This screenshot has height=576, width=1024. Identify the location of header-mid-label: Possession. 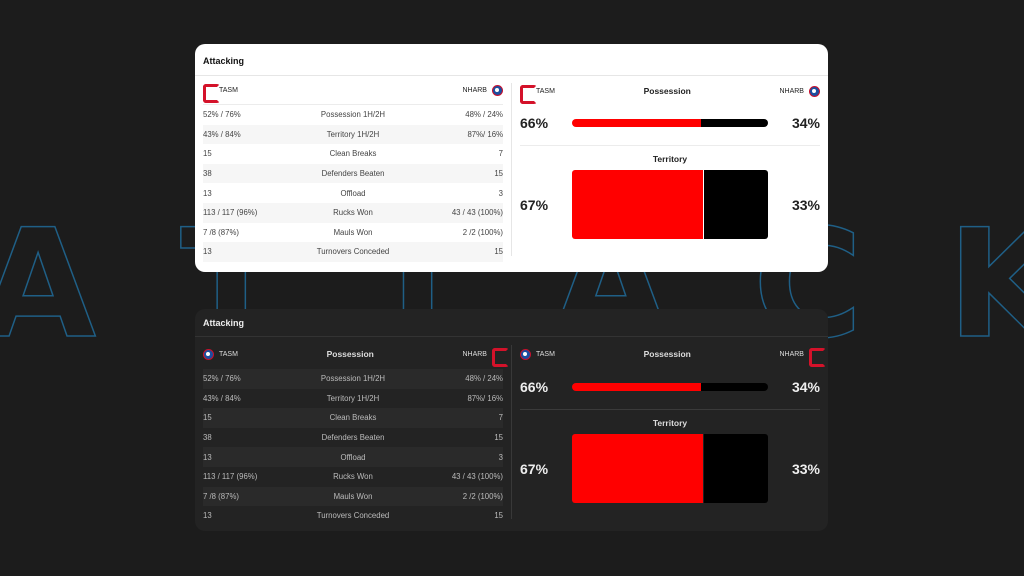
(350, 354).